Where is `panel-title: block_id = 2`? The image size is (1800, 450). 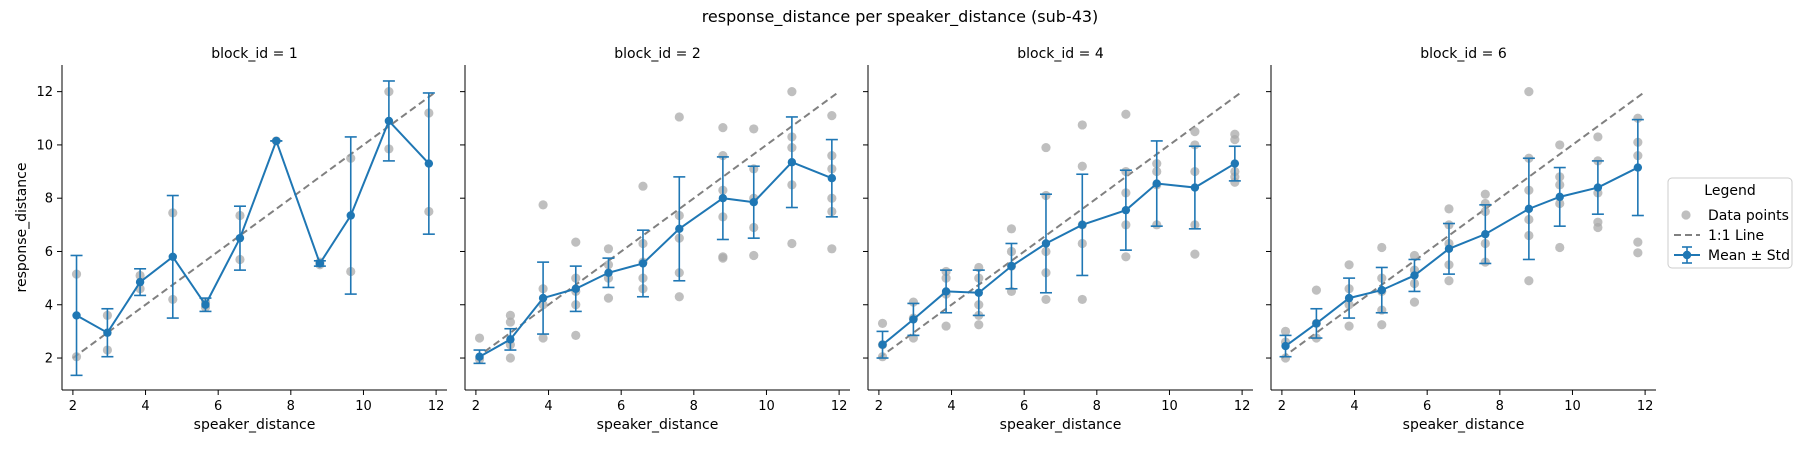 panel-title: block_id = 2 is located at coordinates (657, 54).